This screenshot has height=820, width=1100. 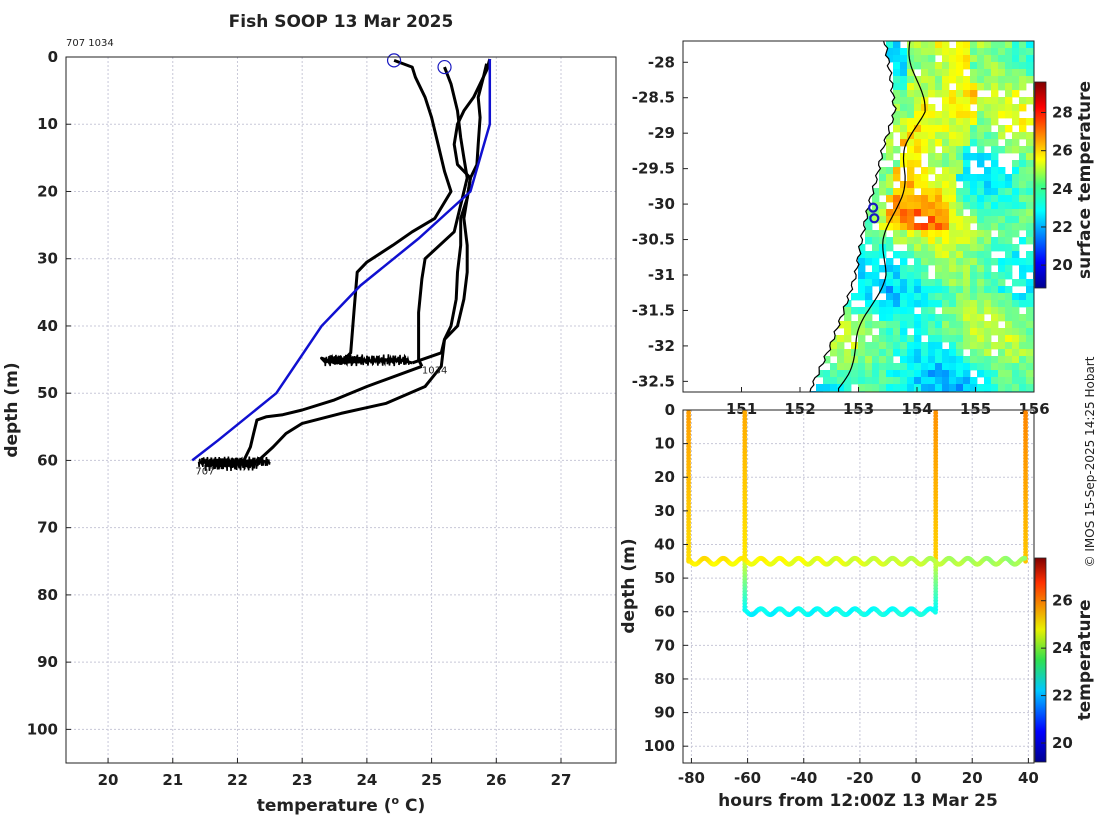 I want to click on timeseries-y-tick-label: 60, so click(x=664, y=612).